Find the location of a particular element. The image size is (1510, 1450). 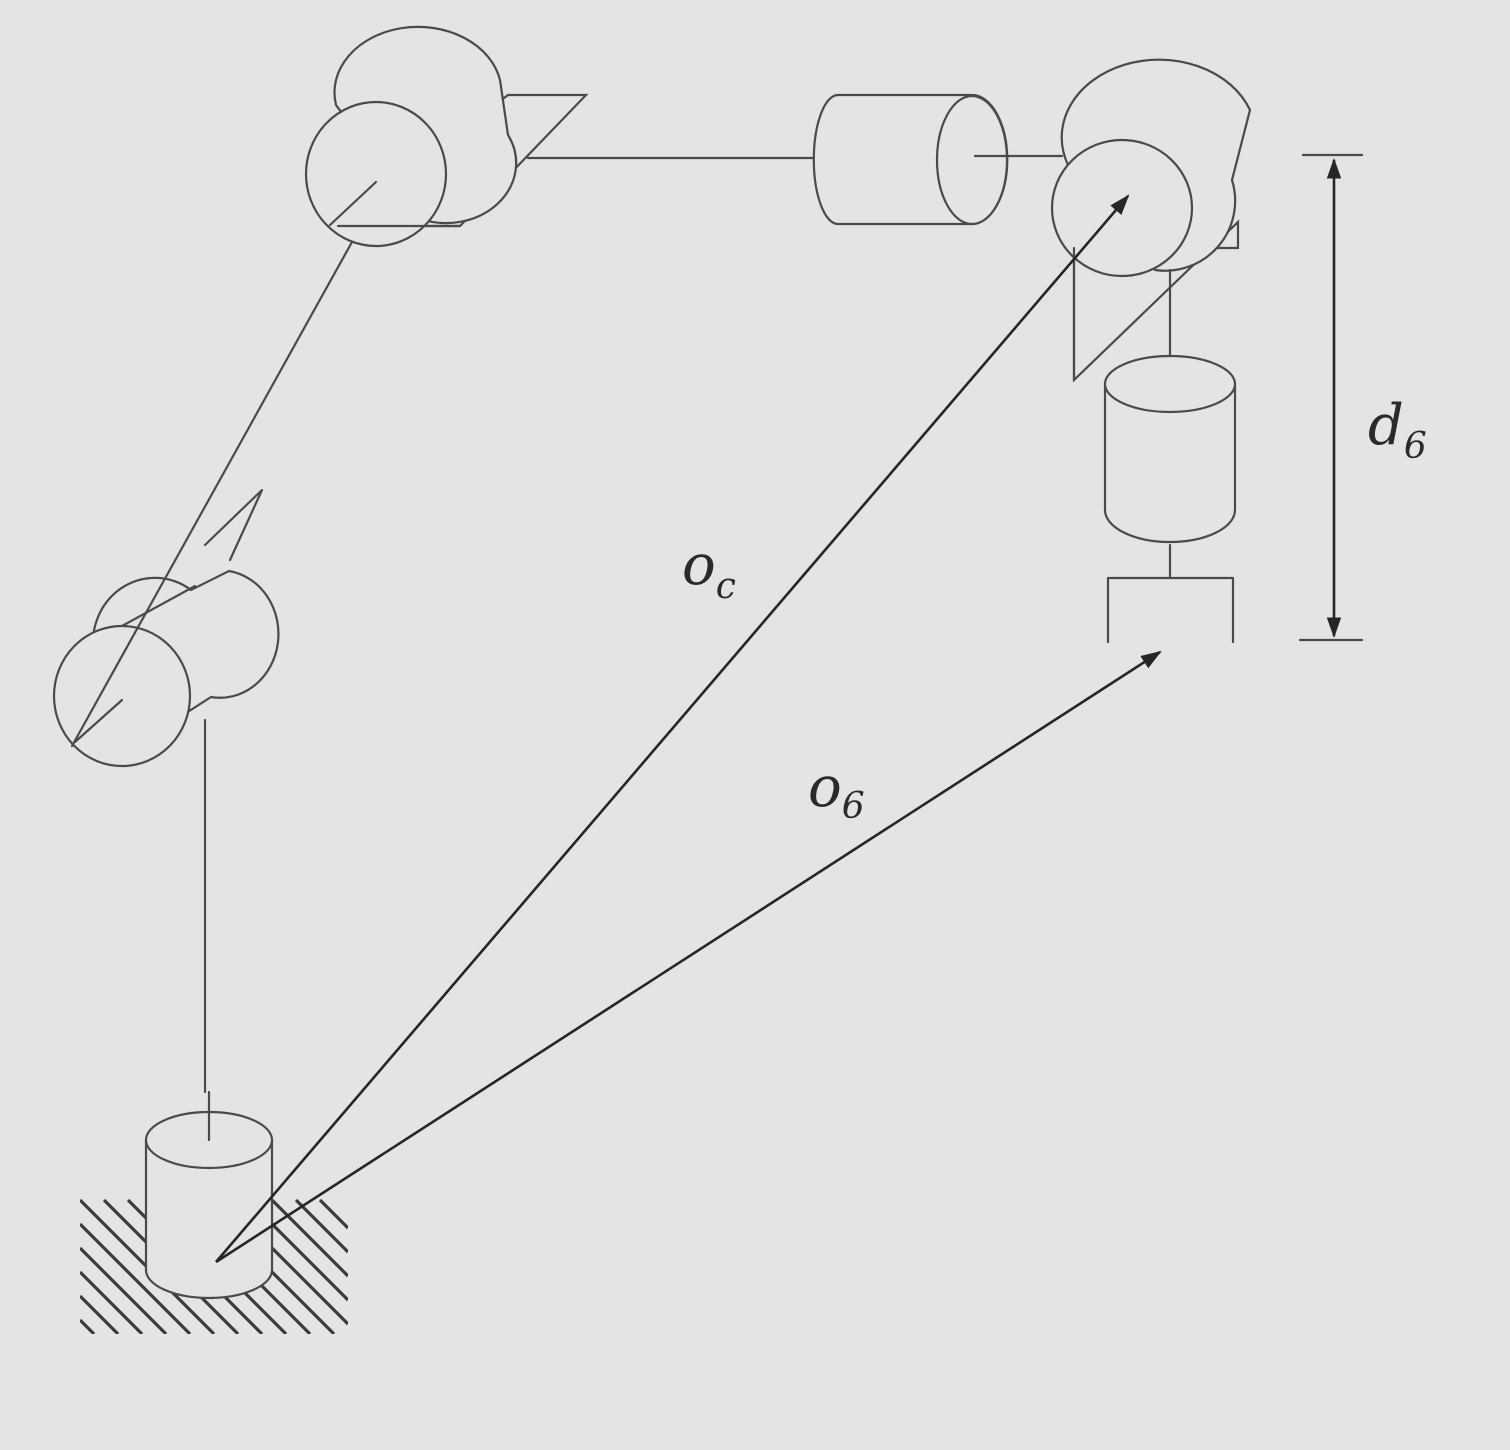

elbow-joint is located at coordinates (446, 136).